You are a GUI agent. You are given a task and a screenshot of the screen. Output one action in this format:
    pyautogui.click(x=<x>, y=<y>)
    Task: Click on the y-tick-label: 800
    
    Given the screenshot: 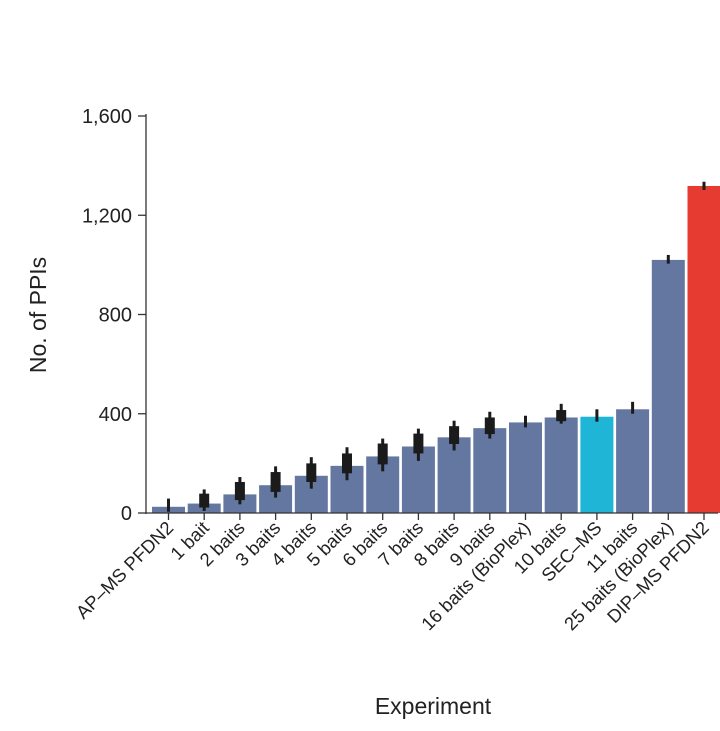 What is the action you would take?
    pyautogui.click(x=115, y=316)
    